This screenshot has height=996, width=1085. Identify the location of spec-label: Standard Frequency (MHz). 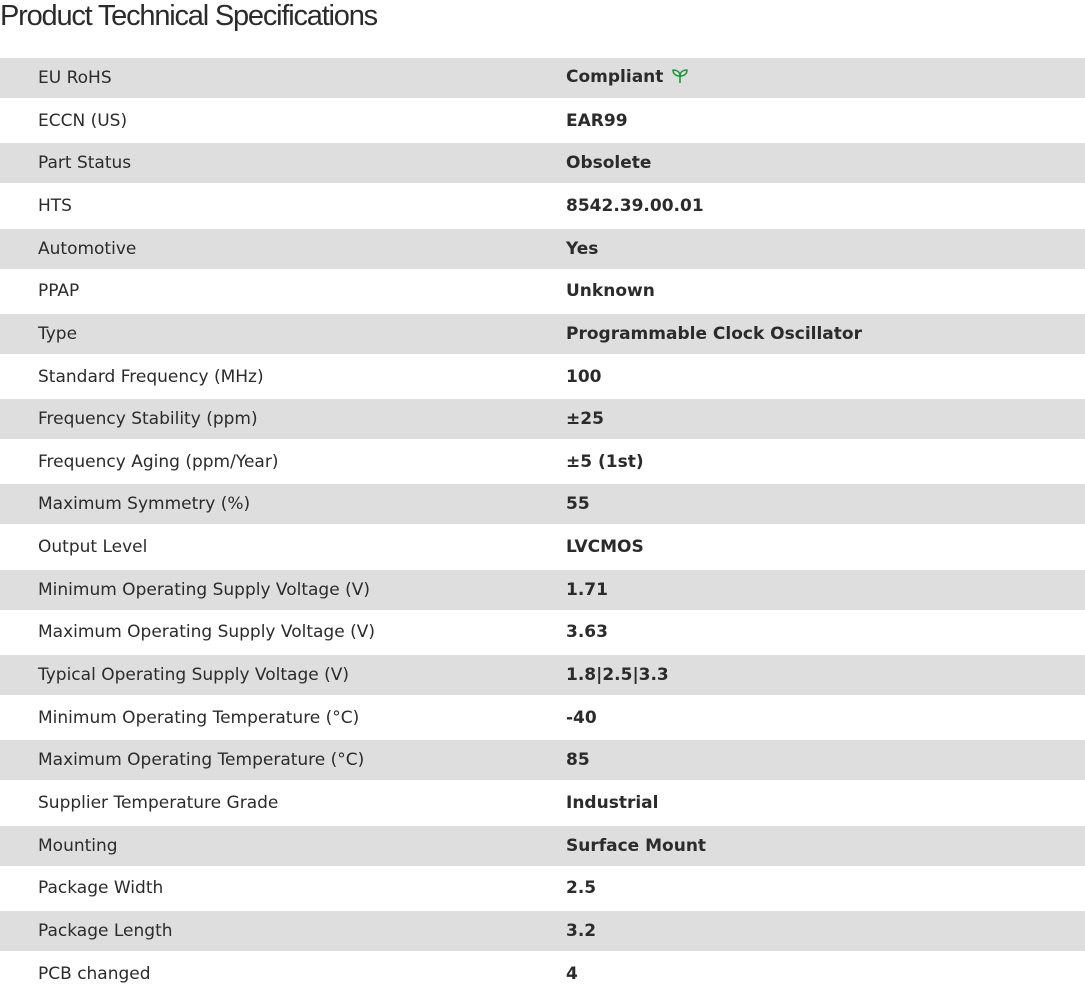
(151, 376).